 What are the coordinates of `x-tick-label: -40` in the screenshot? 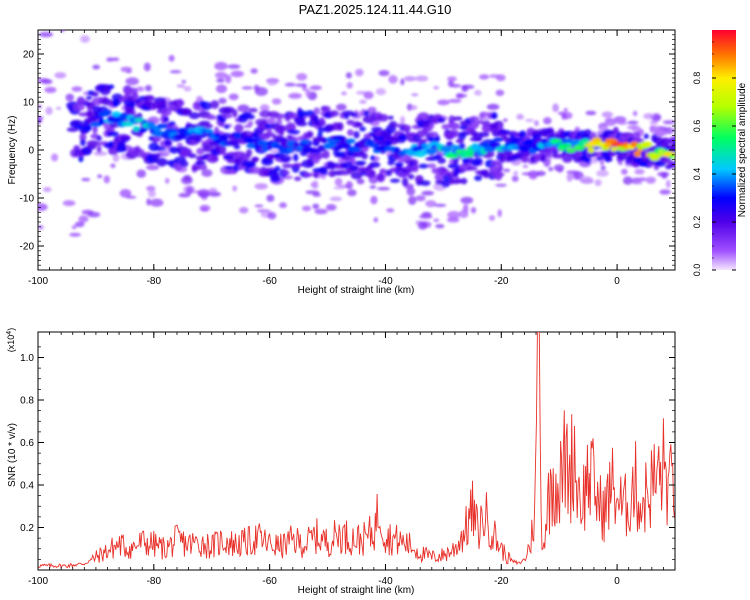 It's located at (385, 281).